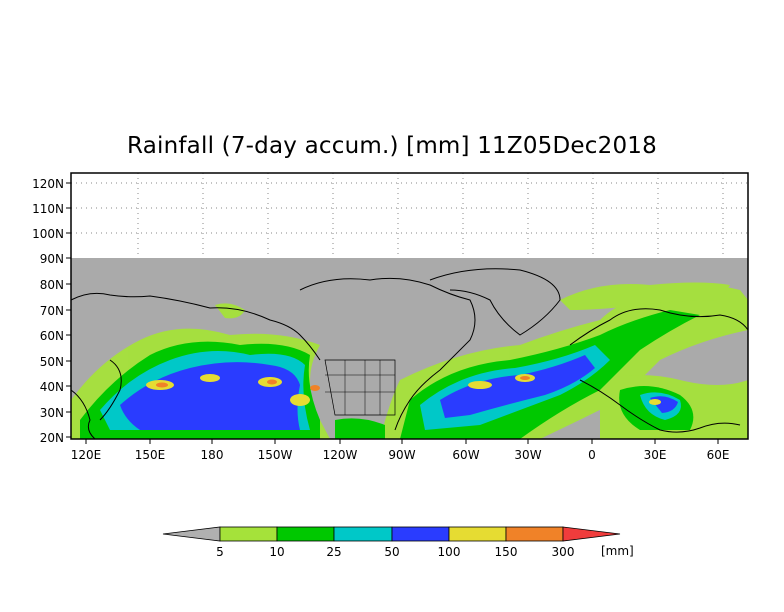 Image resolution: width=784 pixels, height=612 pixels. Describe the element at coordinates (563, 552) in the screenshot. I see `colorbar-label: 300` at that location.